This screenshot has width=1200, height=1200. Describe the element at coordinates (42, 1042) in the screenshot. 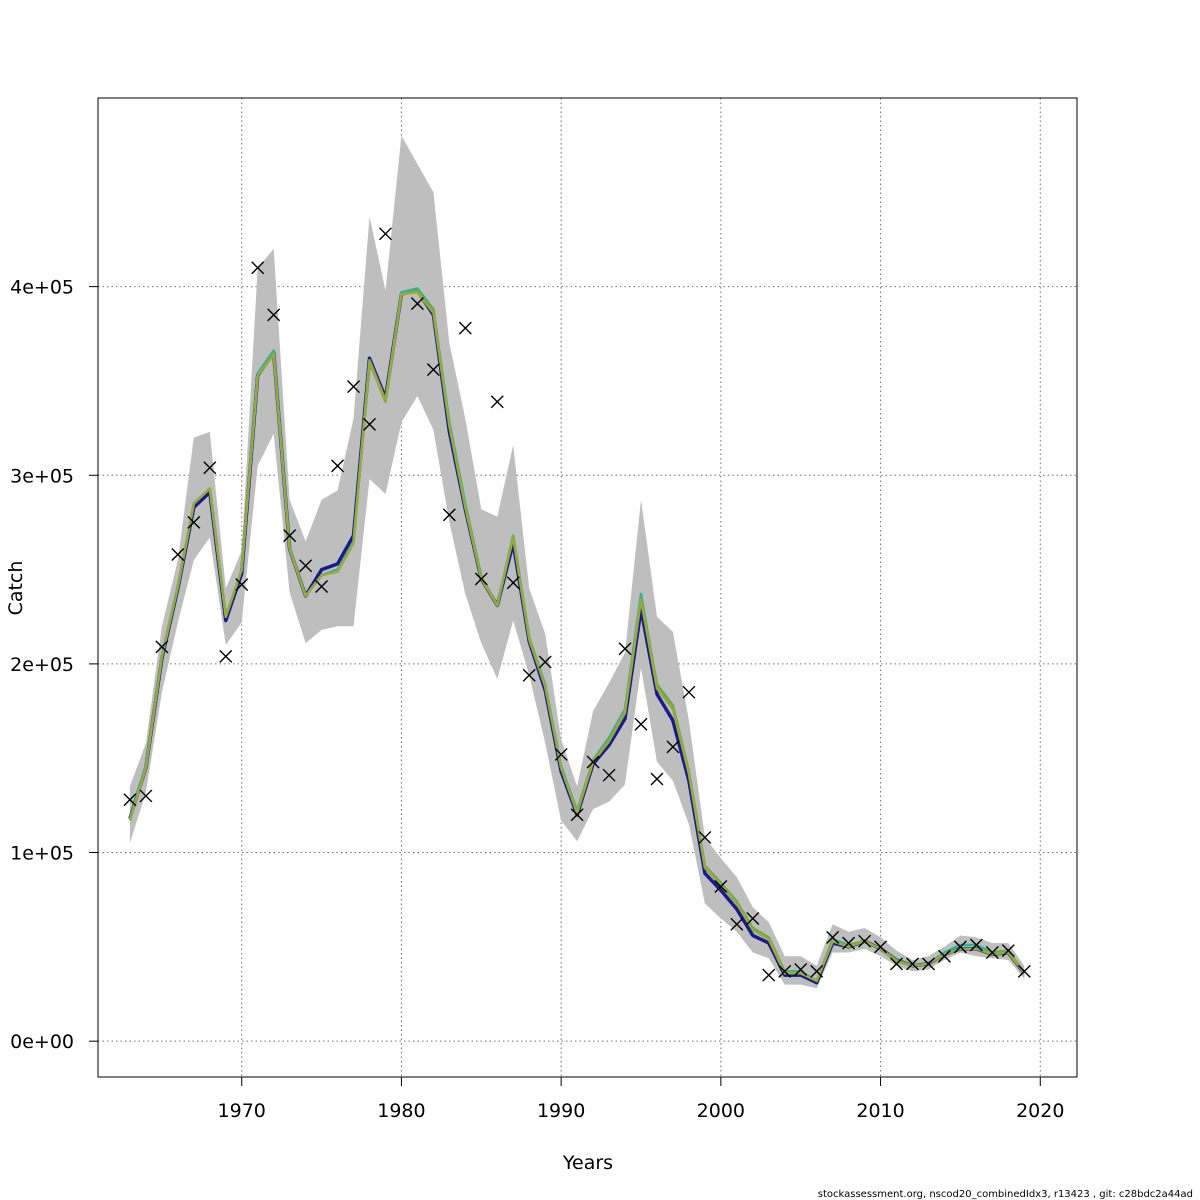

I see `y-tick-label: 0e+00` at that location.